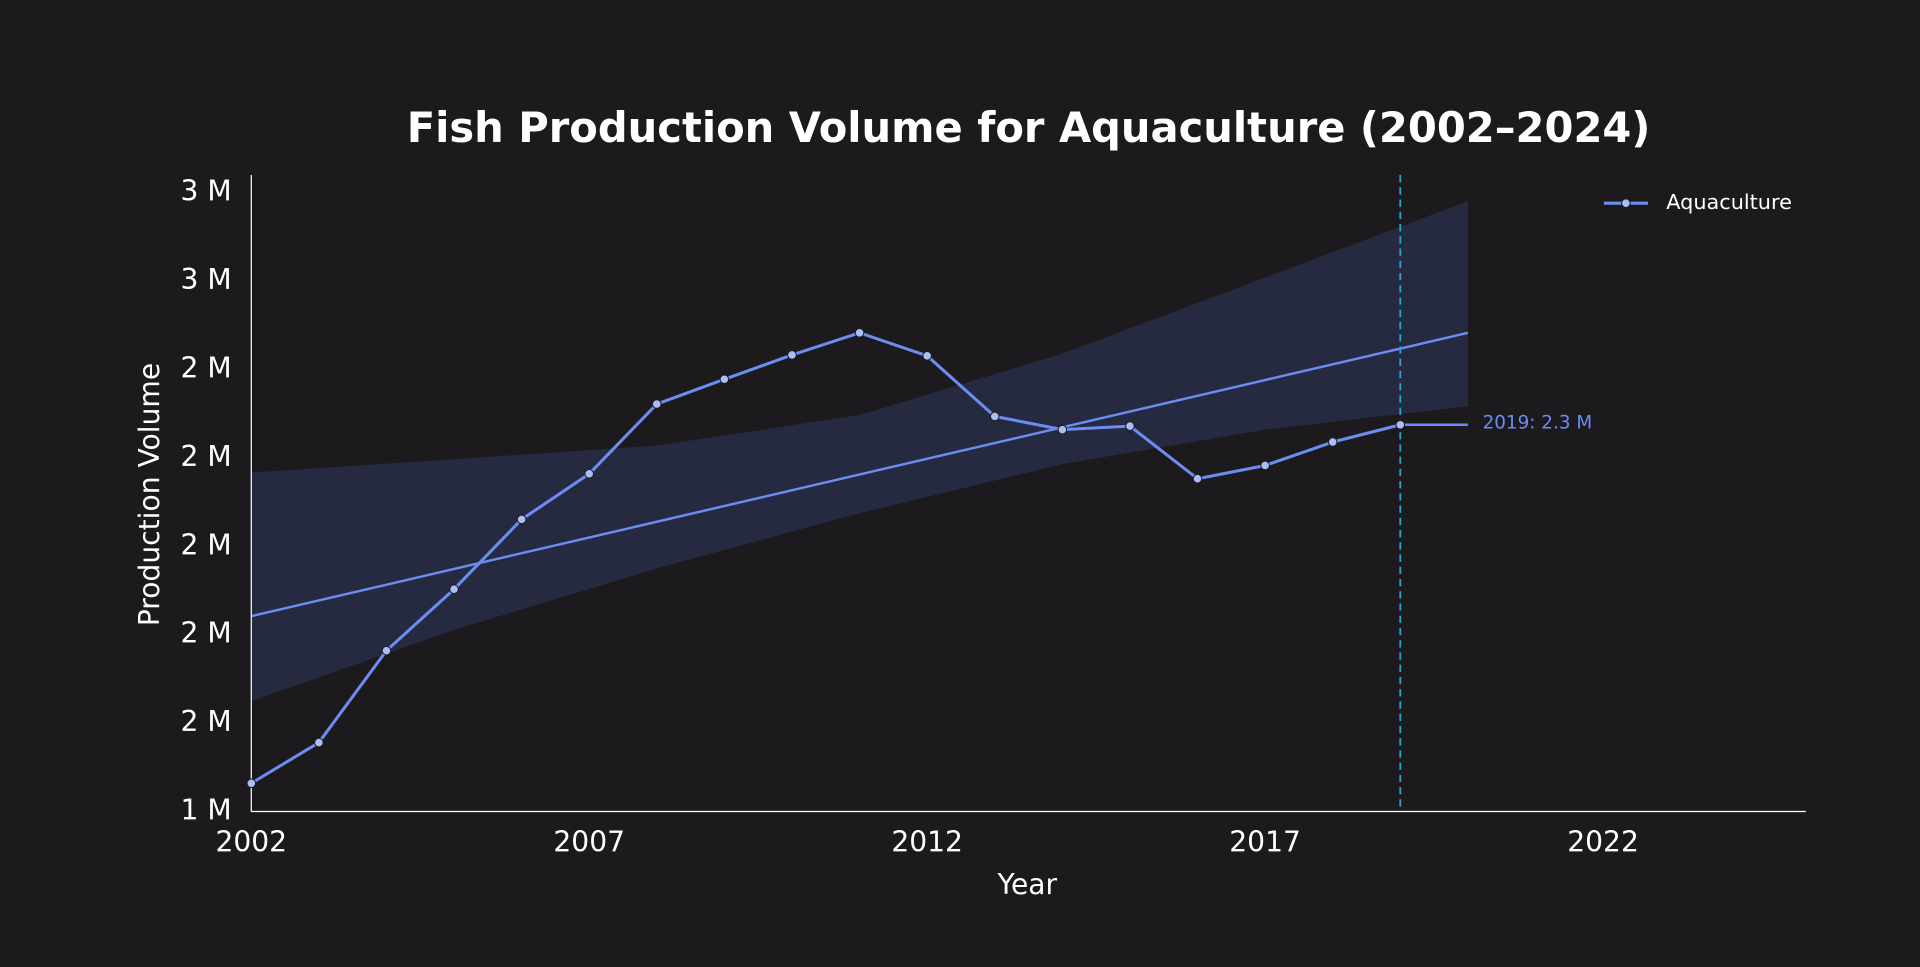 Image resolution: width=1920 pixels, height=967 pixels. Describe the element at coordinates (149, 494) in the screenshot. I see `y-axis-label: Production Volume` at that location.